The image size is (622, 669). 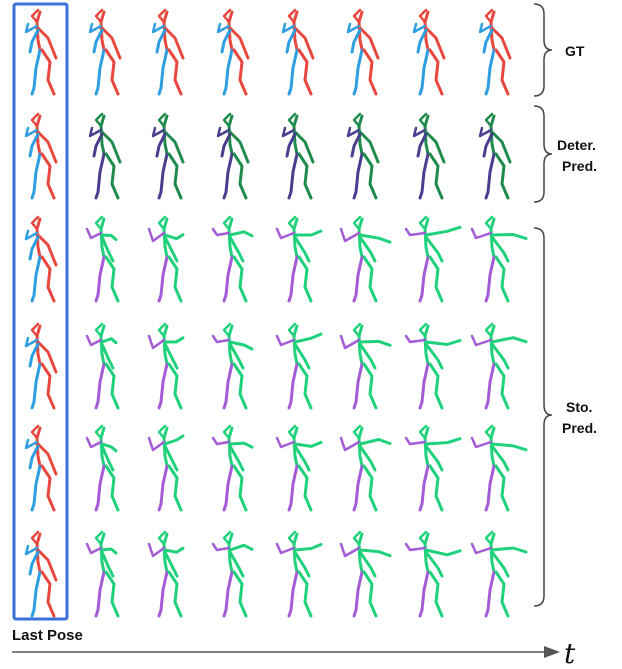 What do you see at coordinates (575, 51) in the screenshot?
I see `gt-label: GT` at bounding box center [575, 51].